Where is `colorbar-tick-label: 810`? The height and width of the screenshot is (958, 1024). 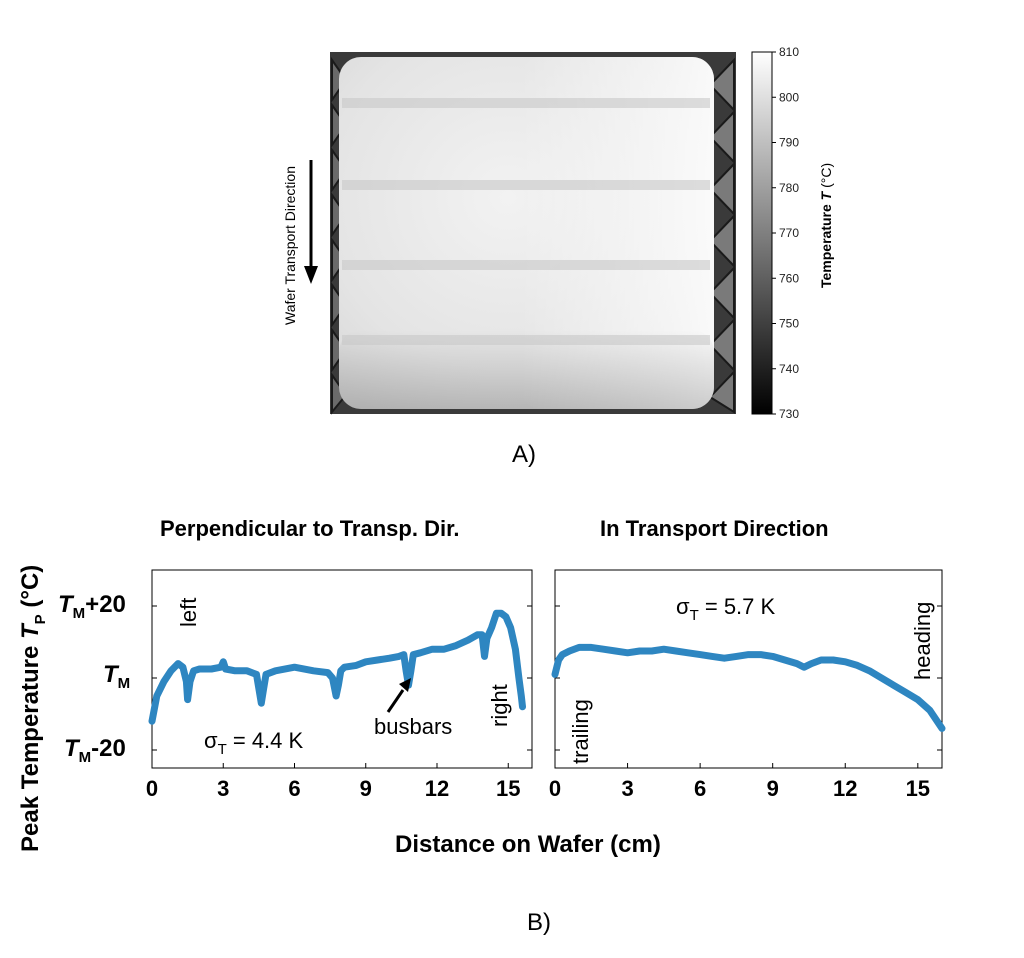 colorbar-tick-label: 810 is located at coordinates (789, 52).